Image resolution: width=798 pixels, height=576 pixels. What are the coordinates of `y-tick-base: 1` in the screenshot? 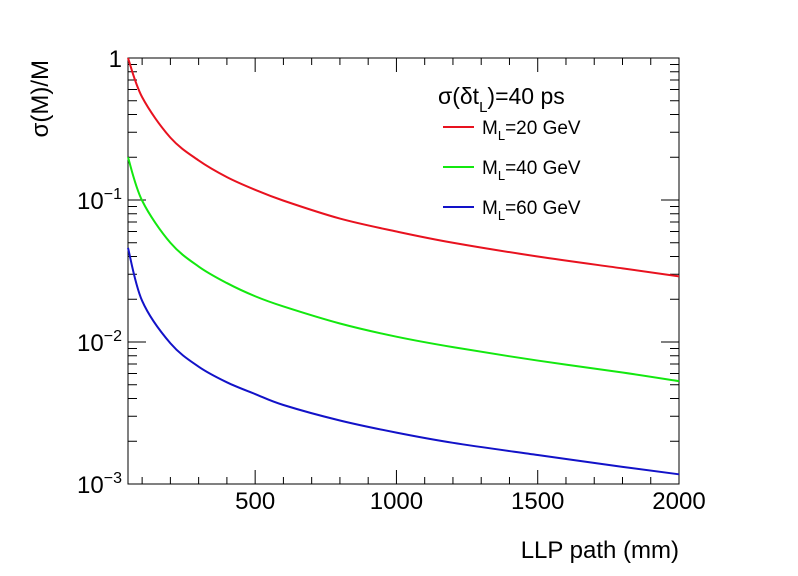 It's located at (115, 59).